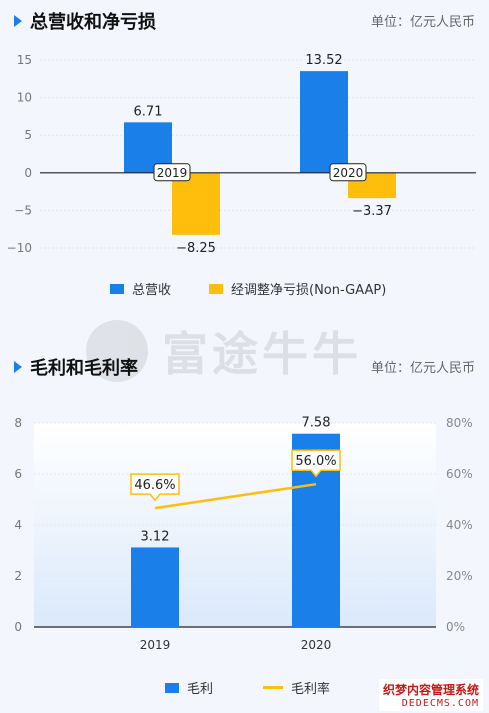 The image size is (489, 713). What do you see at coordinates (18, 423) in the screenshot?
I see `y-tick-label: 8` at bounding box center [18, 423].